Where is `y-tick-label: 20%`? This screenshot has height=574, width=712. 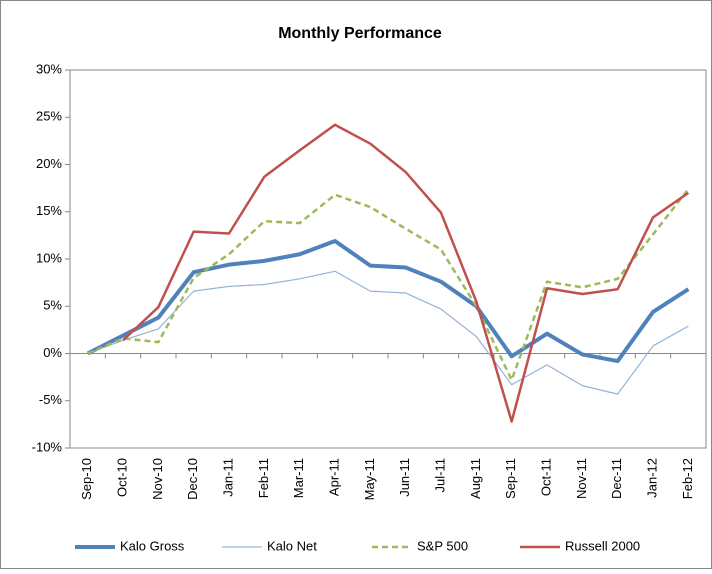
y-tick-label: 20% is located at coordinates (49, 163).